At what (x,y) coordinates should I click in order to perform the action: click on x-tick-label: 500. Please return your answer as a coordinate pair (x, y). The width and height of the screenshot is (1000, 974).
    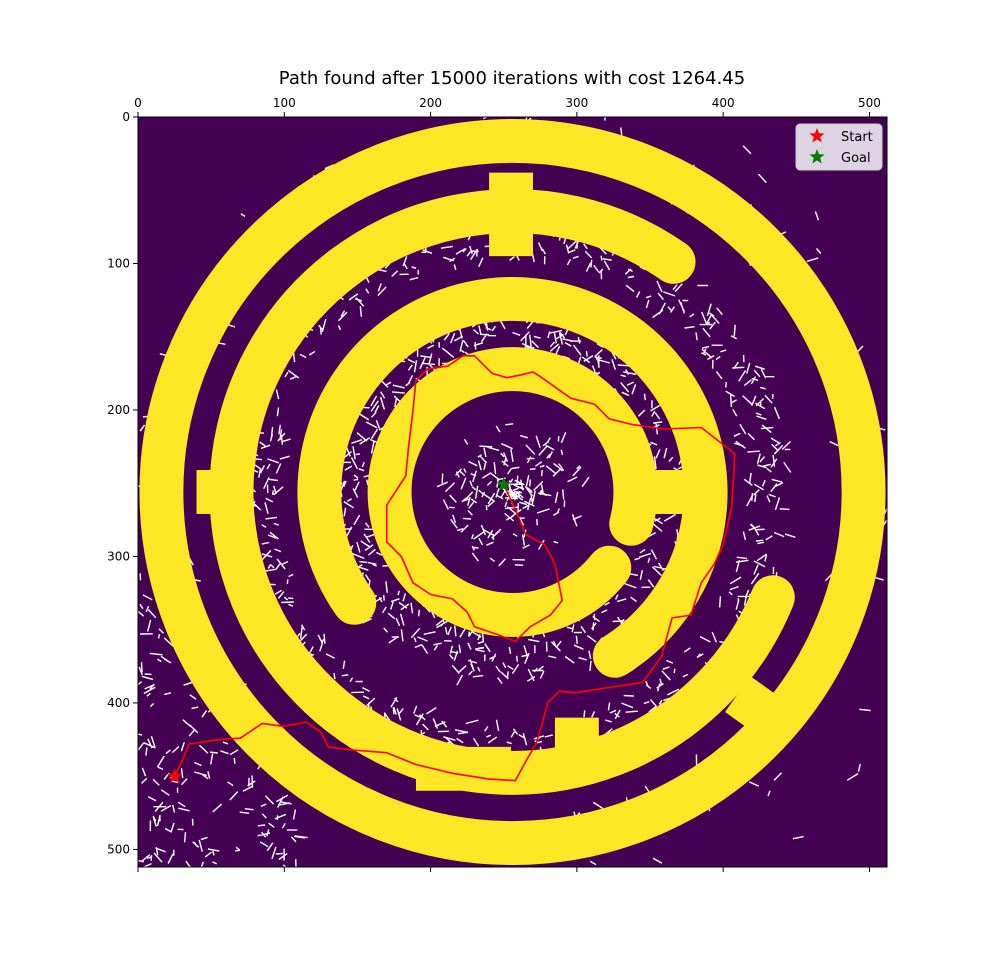
    Looking at the image, I should click on (869, 103).